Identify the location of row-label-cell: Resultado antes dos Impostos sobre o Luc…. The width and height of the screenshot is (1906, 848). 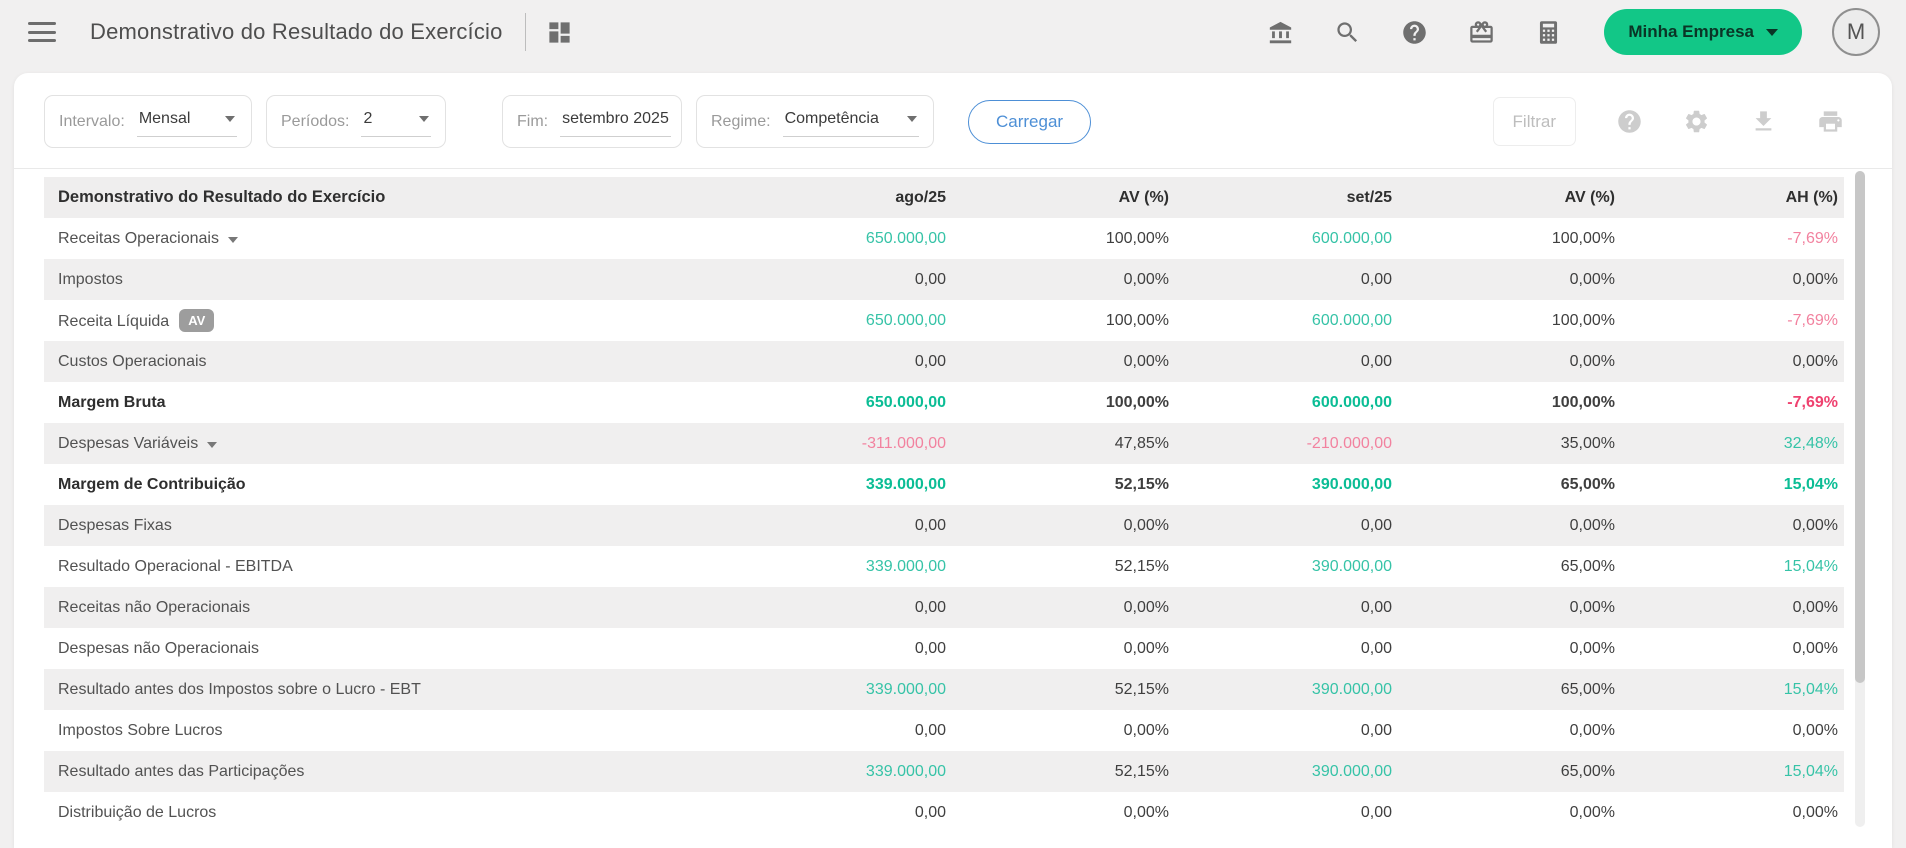
(386, 689).